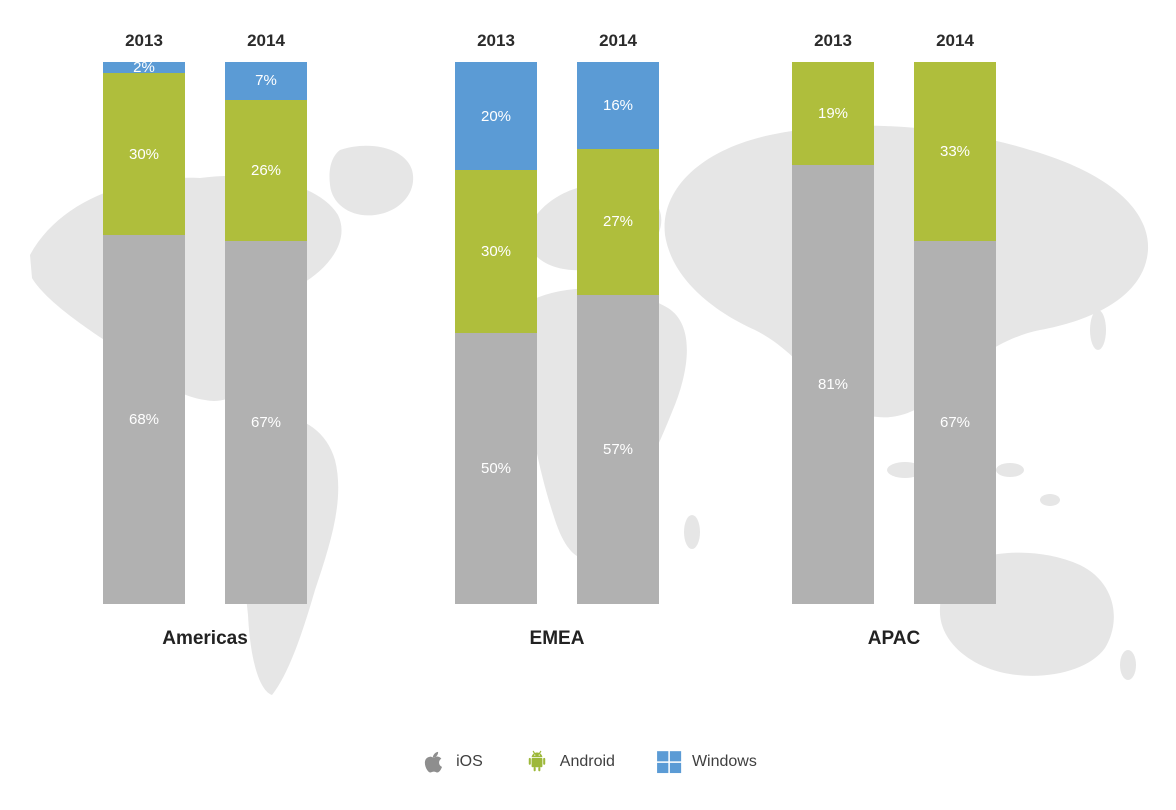  I want to click on stacked-bar-emea-2013: 20% 30% 50%, so click(496, 333).